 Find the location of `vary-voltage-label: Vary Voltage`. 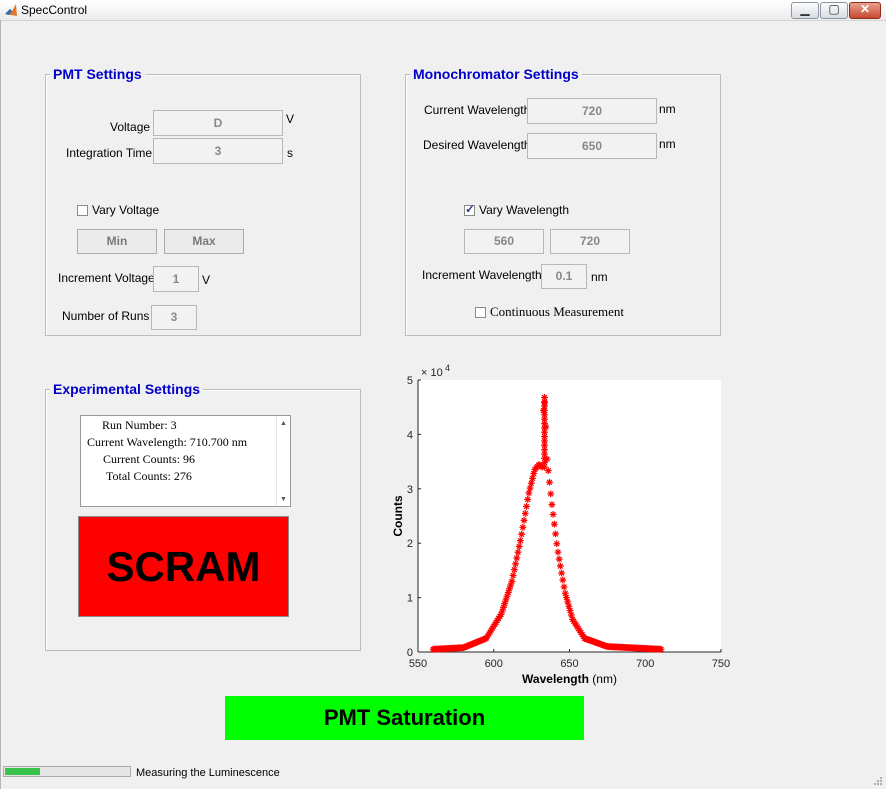

vary-voltage-label: Vary Voltage is located at coordinates (126, 210).